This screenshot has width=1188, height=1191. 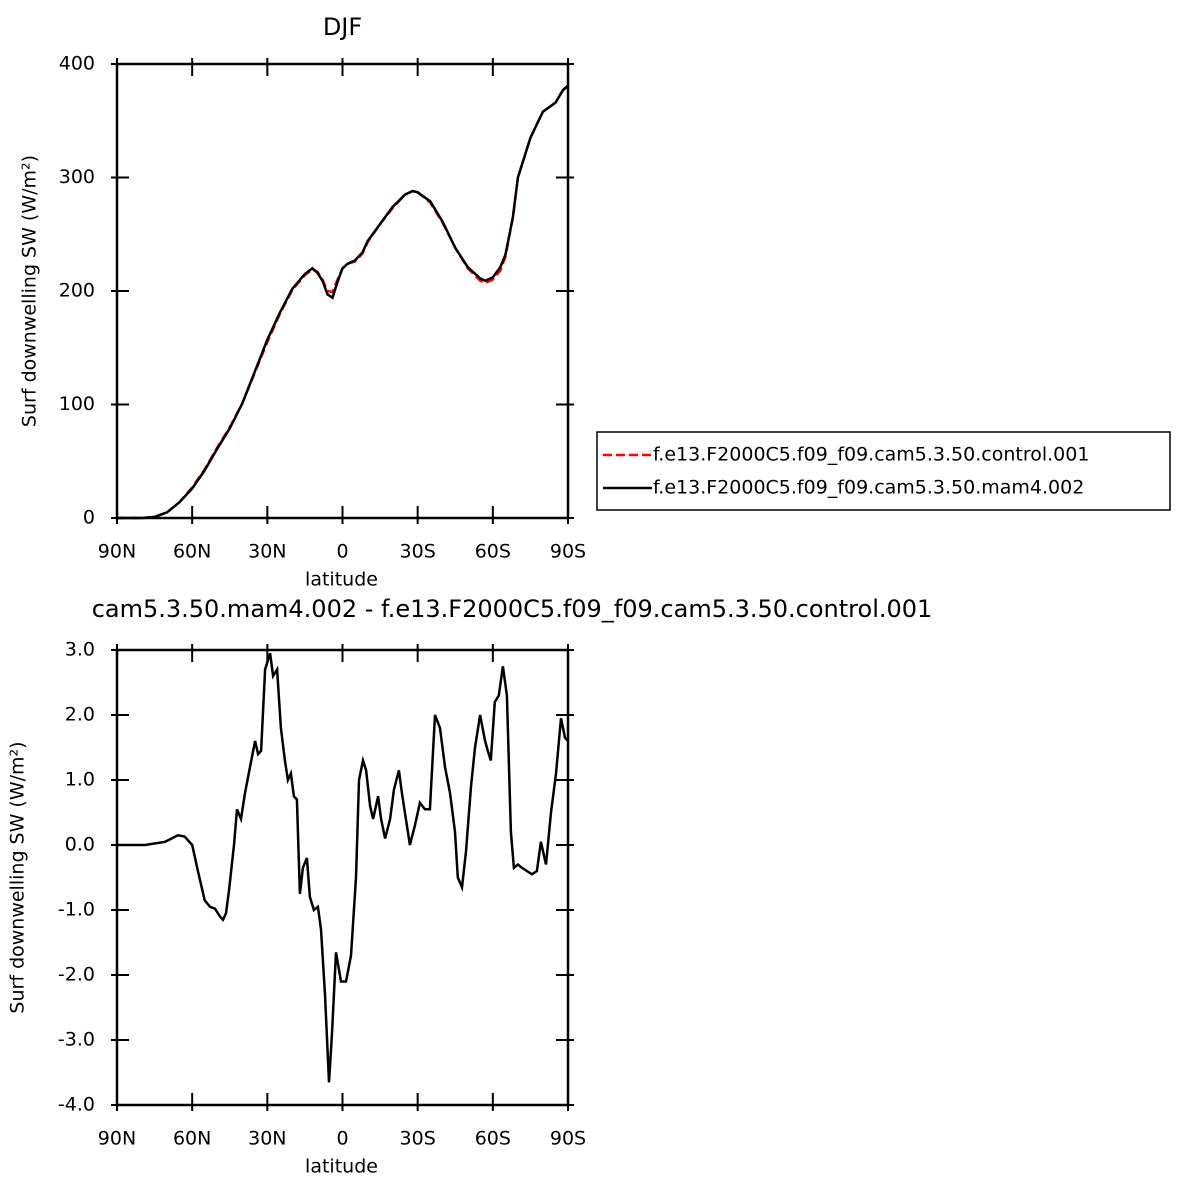 I want to click on y-tick-label: 0.0, so click(x=80, y=845).